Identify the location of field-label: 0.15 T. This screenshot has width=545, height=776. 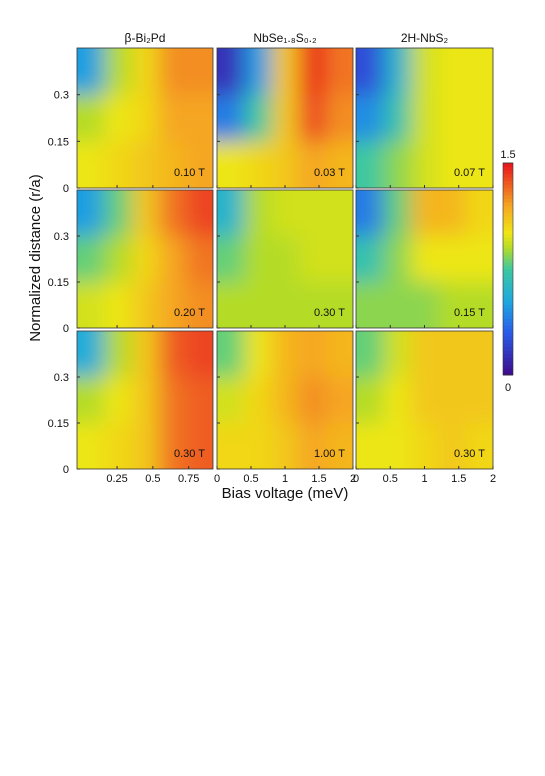
(469, 313).